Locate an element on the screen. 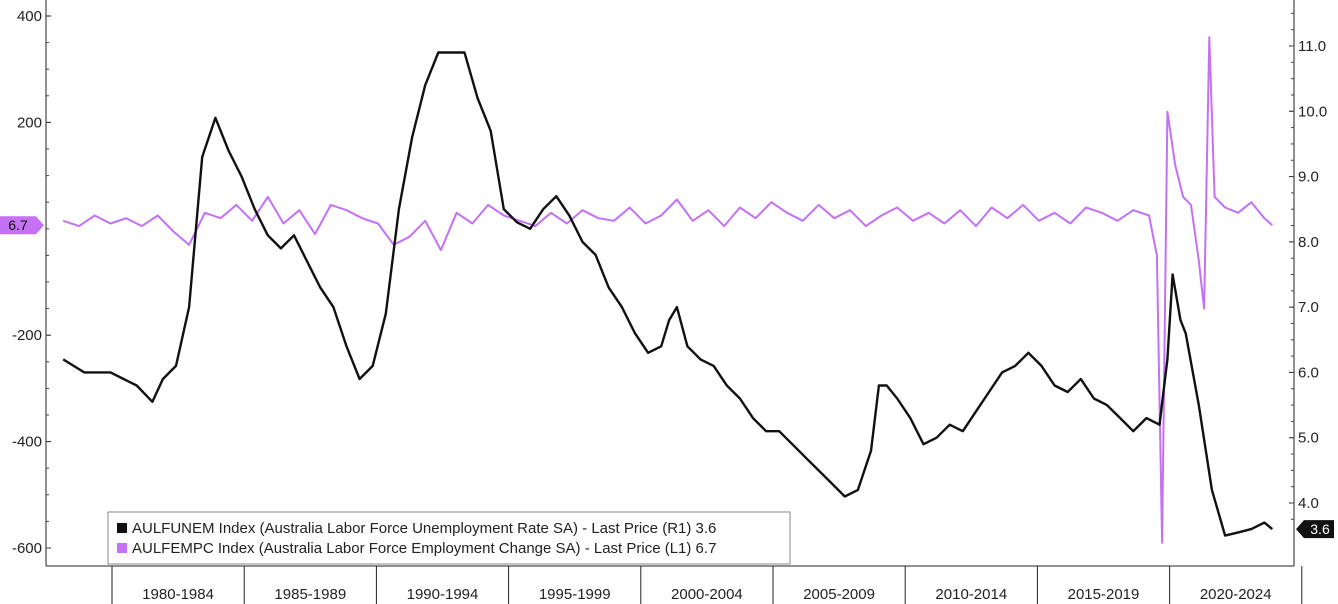 The height and width of the screenshot is (604, 1338). x-tick-label: 2005-2009 is located at coordinates (839, 594).